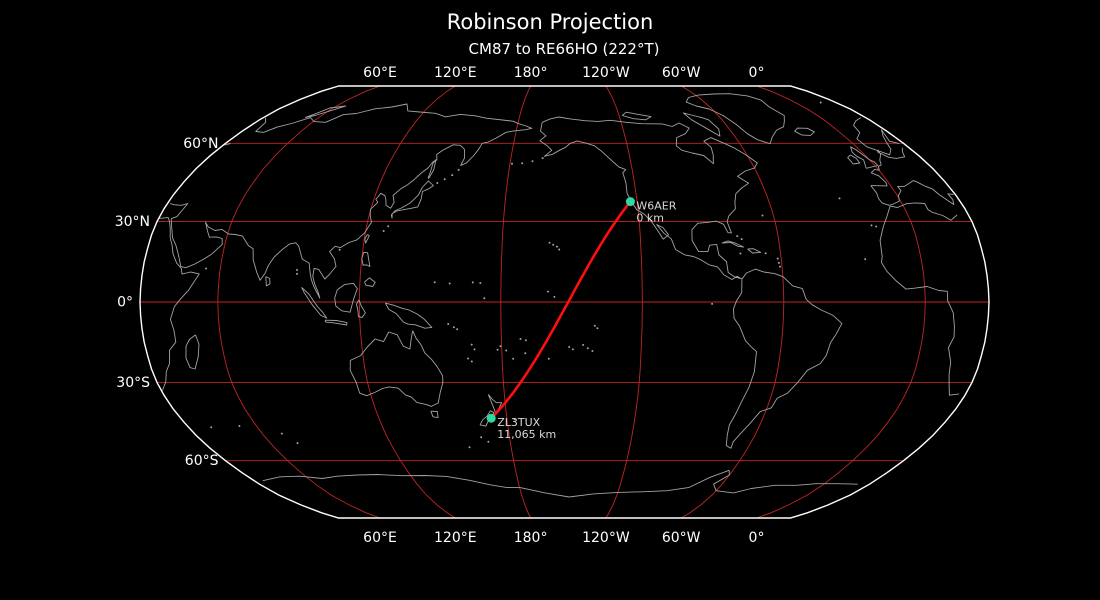  I want to click on axis-tick-label-left: 30°S, so click(133, 383).